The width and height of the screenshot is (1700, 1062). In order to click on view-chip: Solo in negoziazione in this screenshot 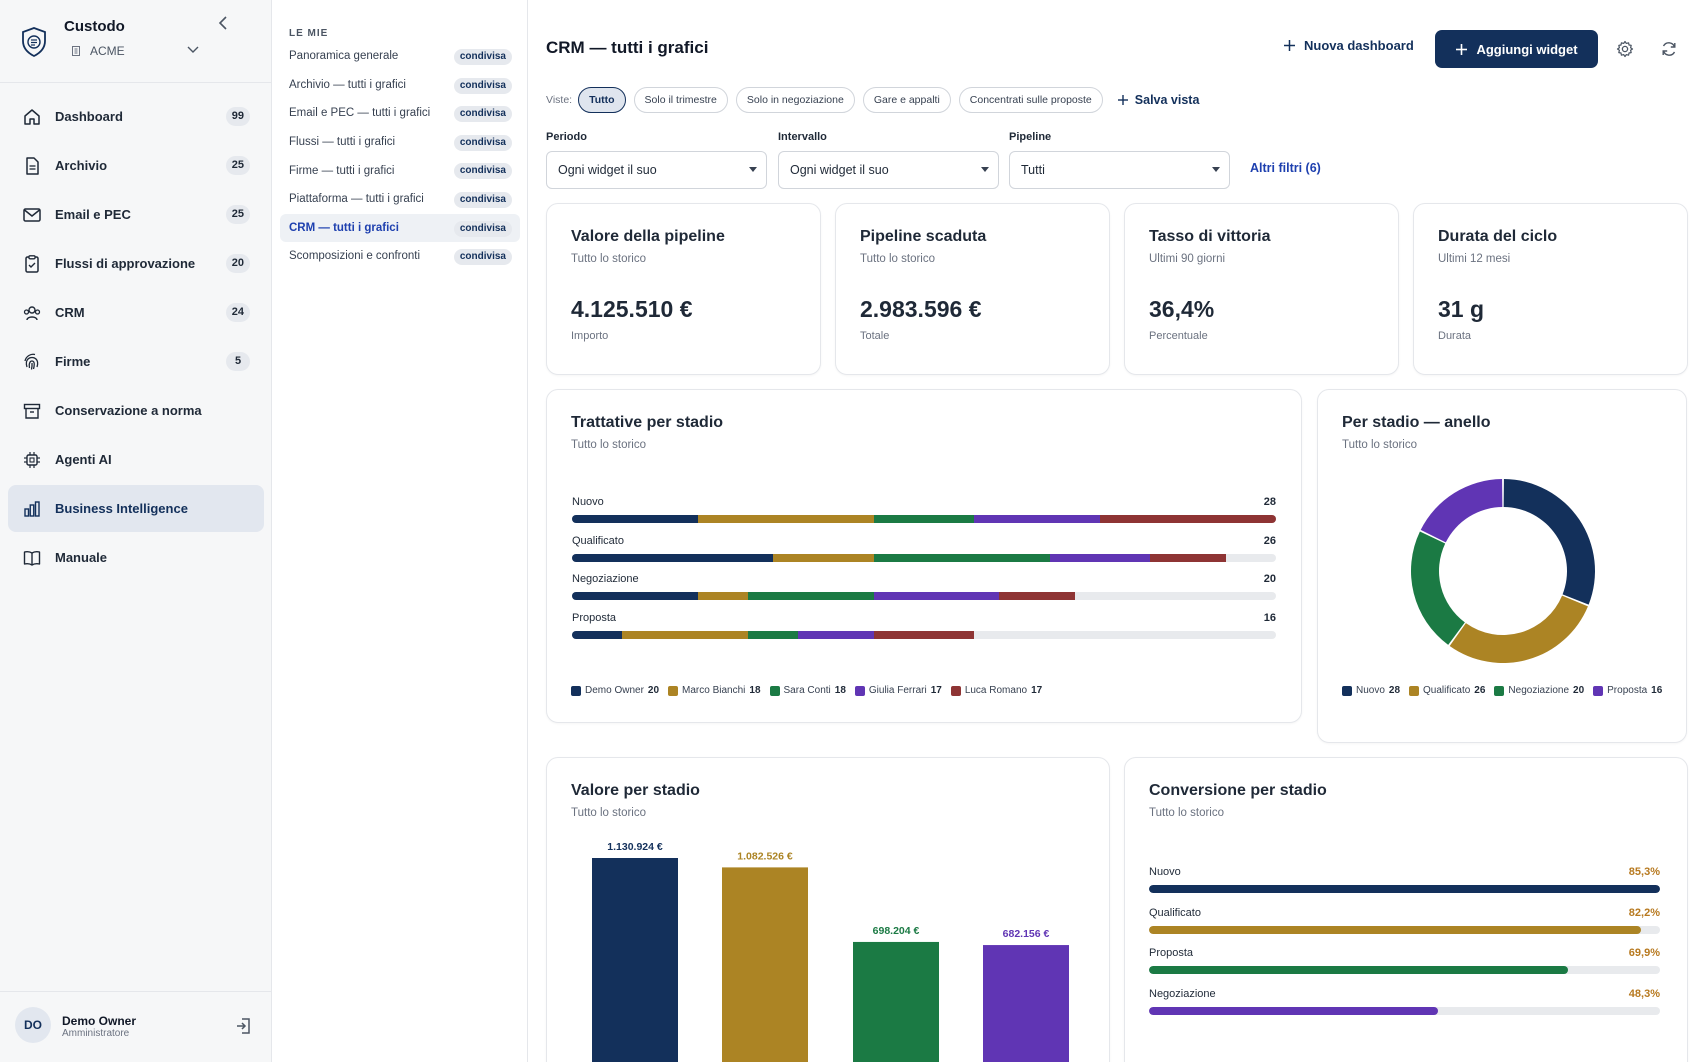, I will do `click(795, 100)`.